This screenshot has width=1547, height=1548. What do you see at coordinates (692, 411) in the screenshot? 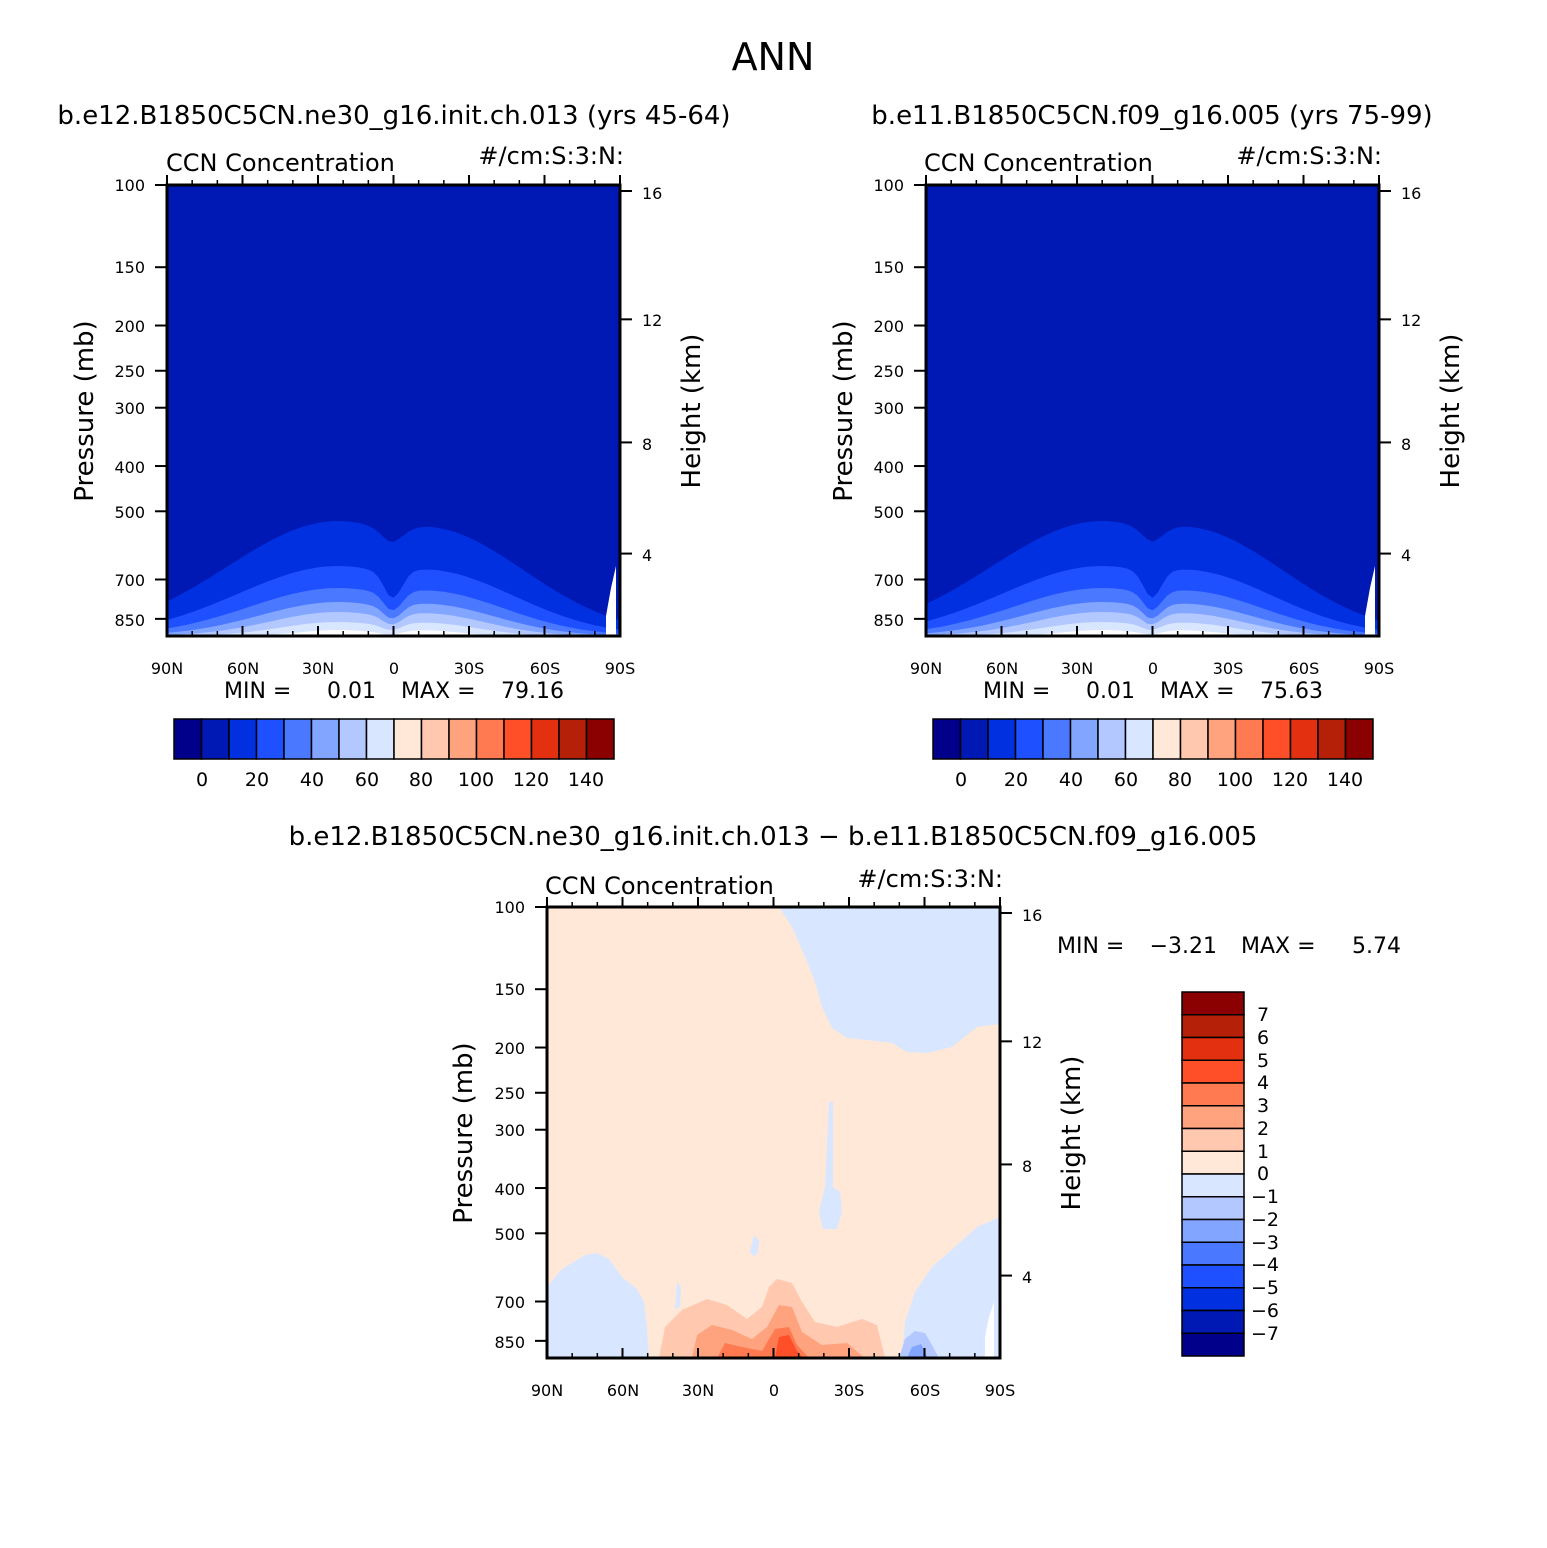
I see `panel-1-y2-axis-title: Height (km)` at bounding box center [692, 411].